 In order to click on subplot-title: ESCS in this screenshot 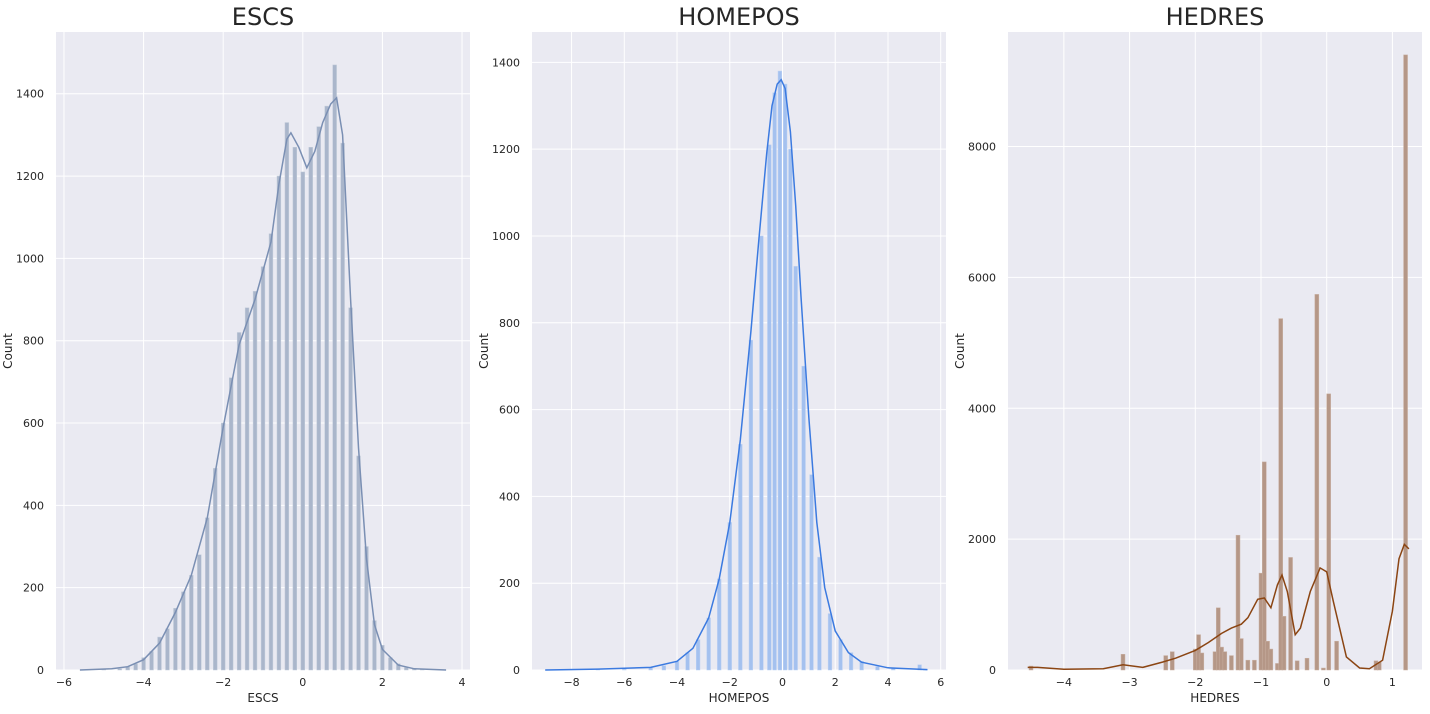, I will do `click(263, 17)`.